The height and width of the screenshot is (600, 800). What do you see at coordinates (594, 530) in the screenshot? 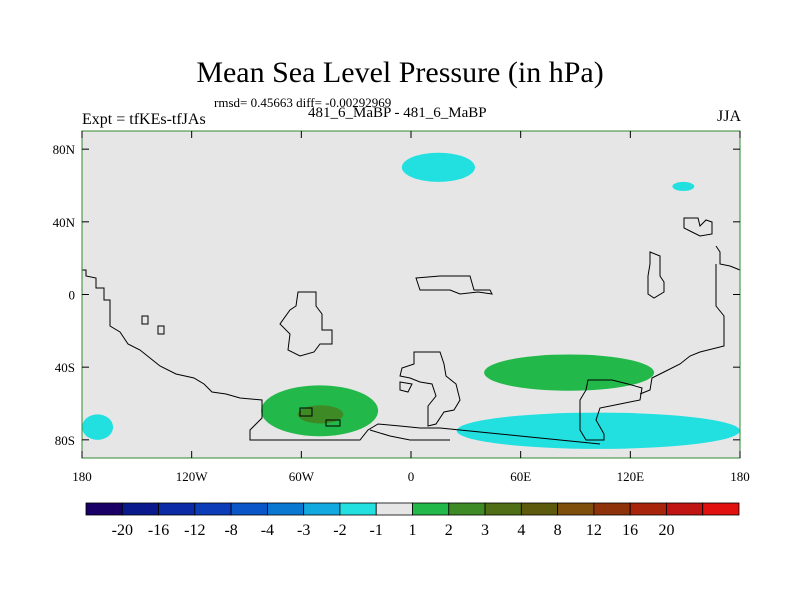
I see `colorbar-label: 12` at bounding box center [594, 530].